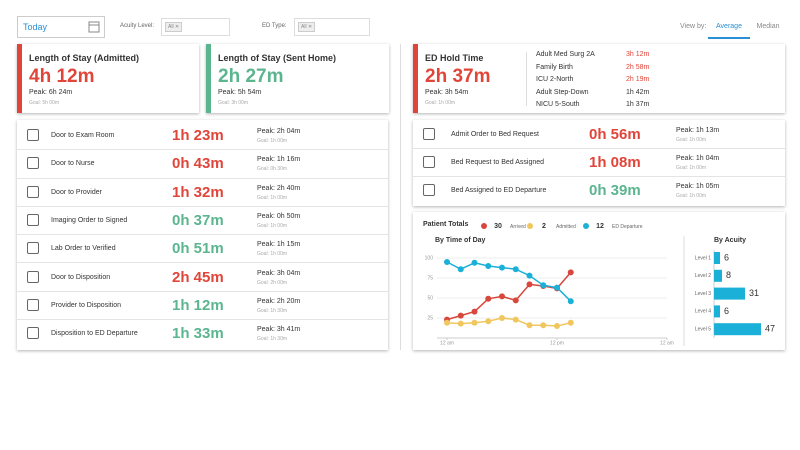 The width and height of the screenshot is (800, 450). I want to click on data-label: 47, so click(770, 329).